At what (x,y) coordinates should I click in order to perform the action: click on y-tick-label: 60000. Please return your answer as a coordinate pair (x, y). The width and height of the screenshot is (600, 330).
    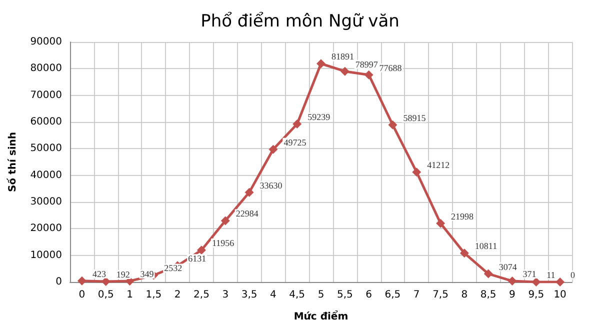
    Looking at the image, I should click on (46, 122).